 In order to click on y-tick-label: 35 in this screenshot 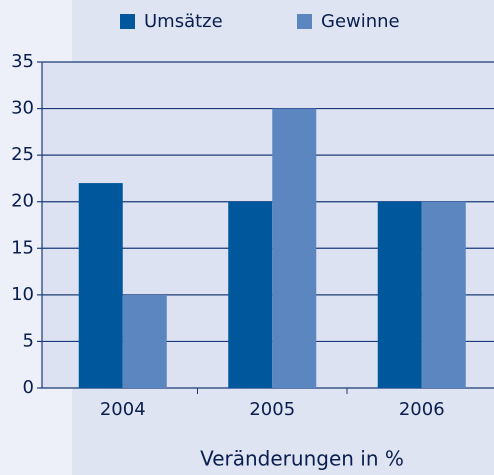, I will do `click(22, 61)`.